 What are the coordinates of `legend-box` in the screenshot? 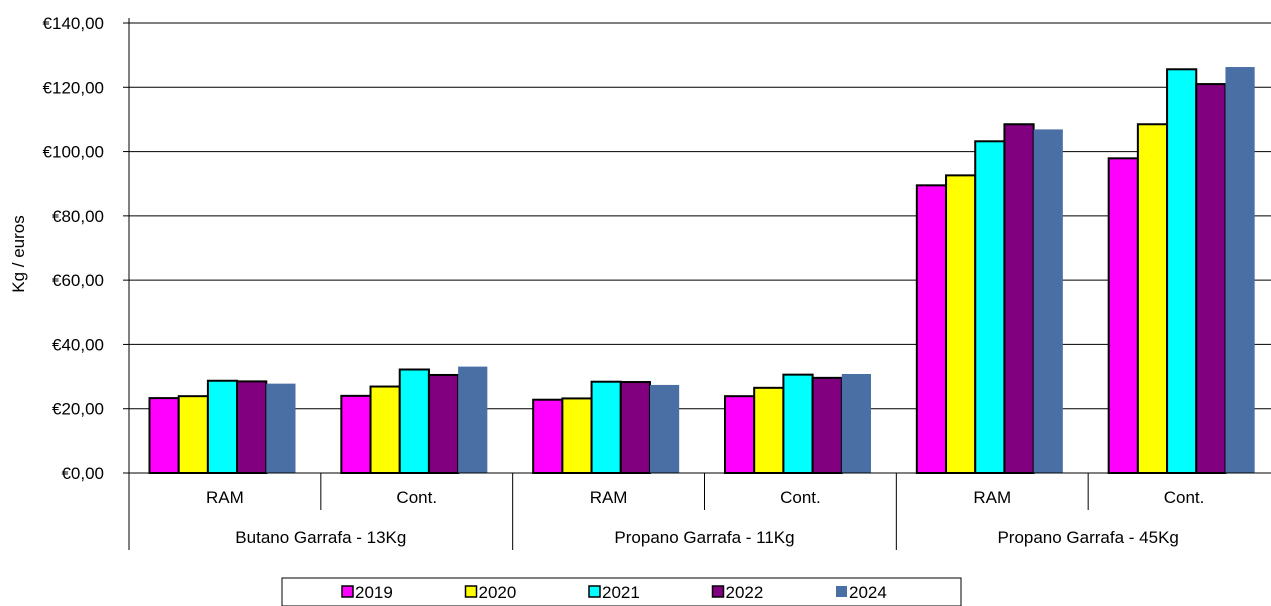 It's located at (621, 591).